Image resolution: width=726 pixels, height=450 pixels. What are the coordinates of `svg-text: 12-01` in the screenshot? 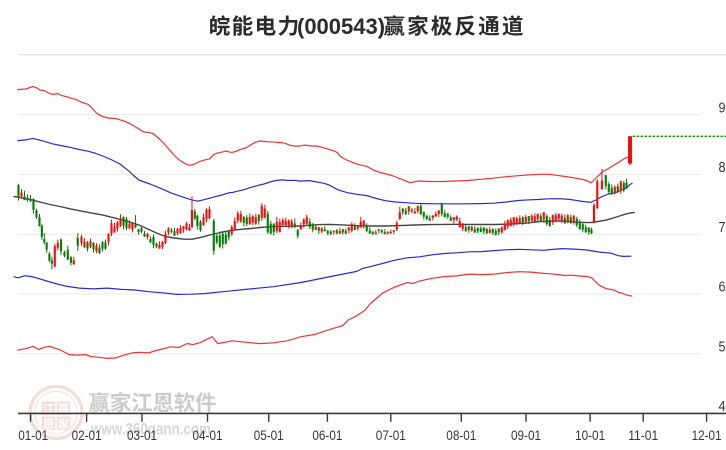 It's located at (707, 435).